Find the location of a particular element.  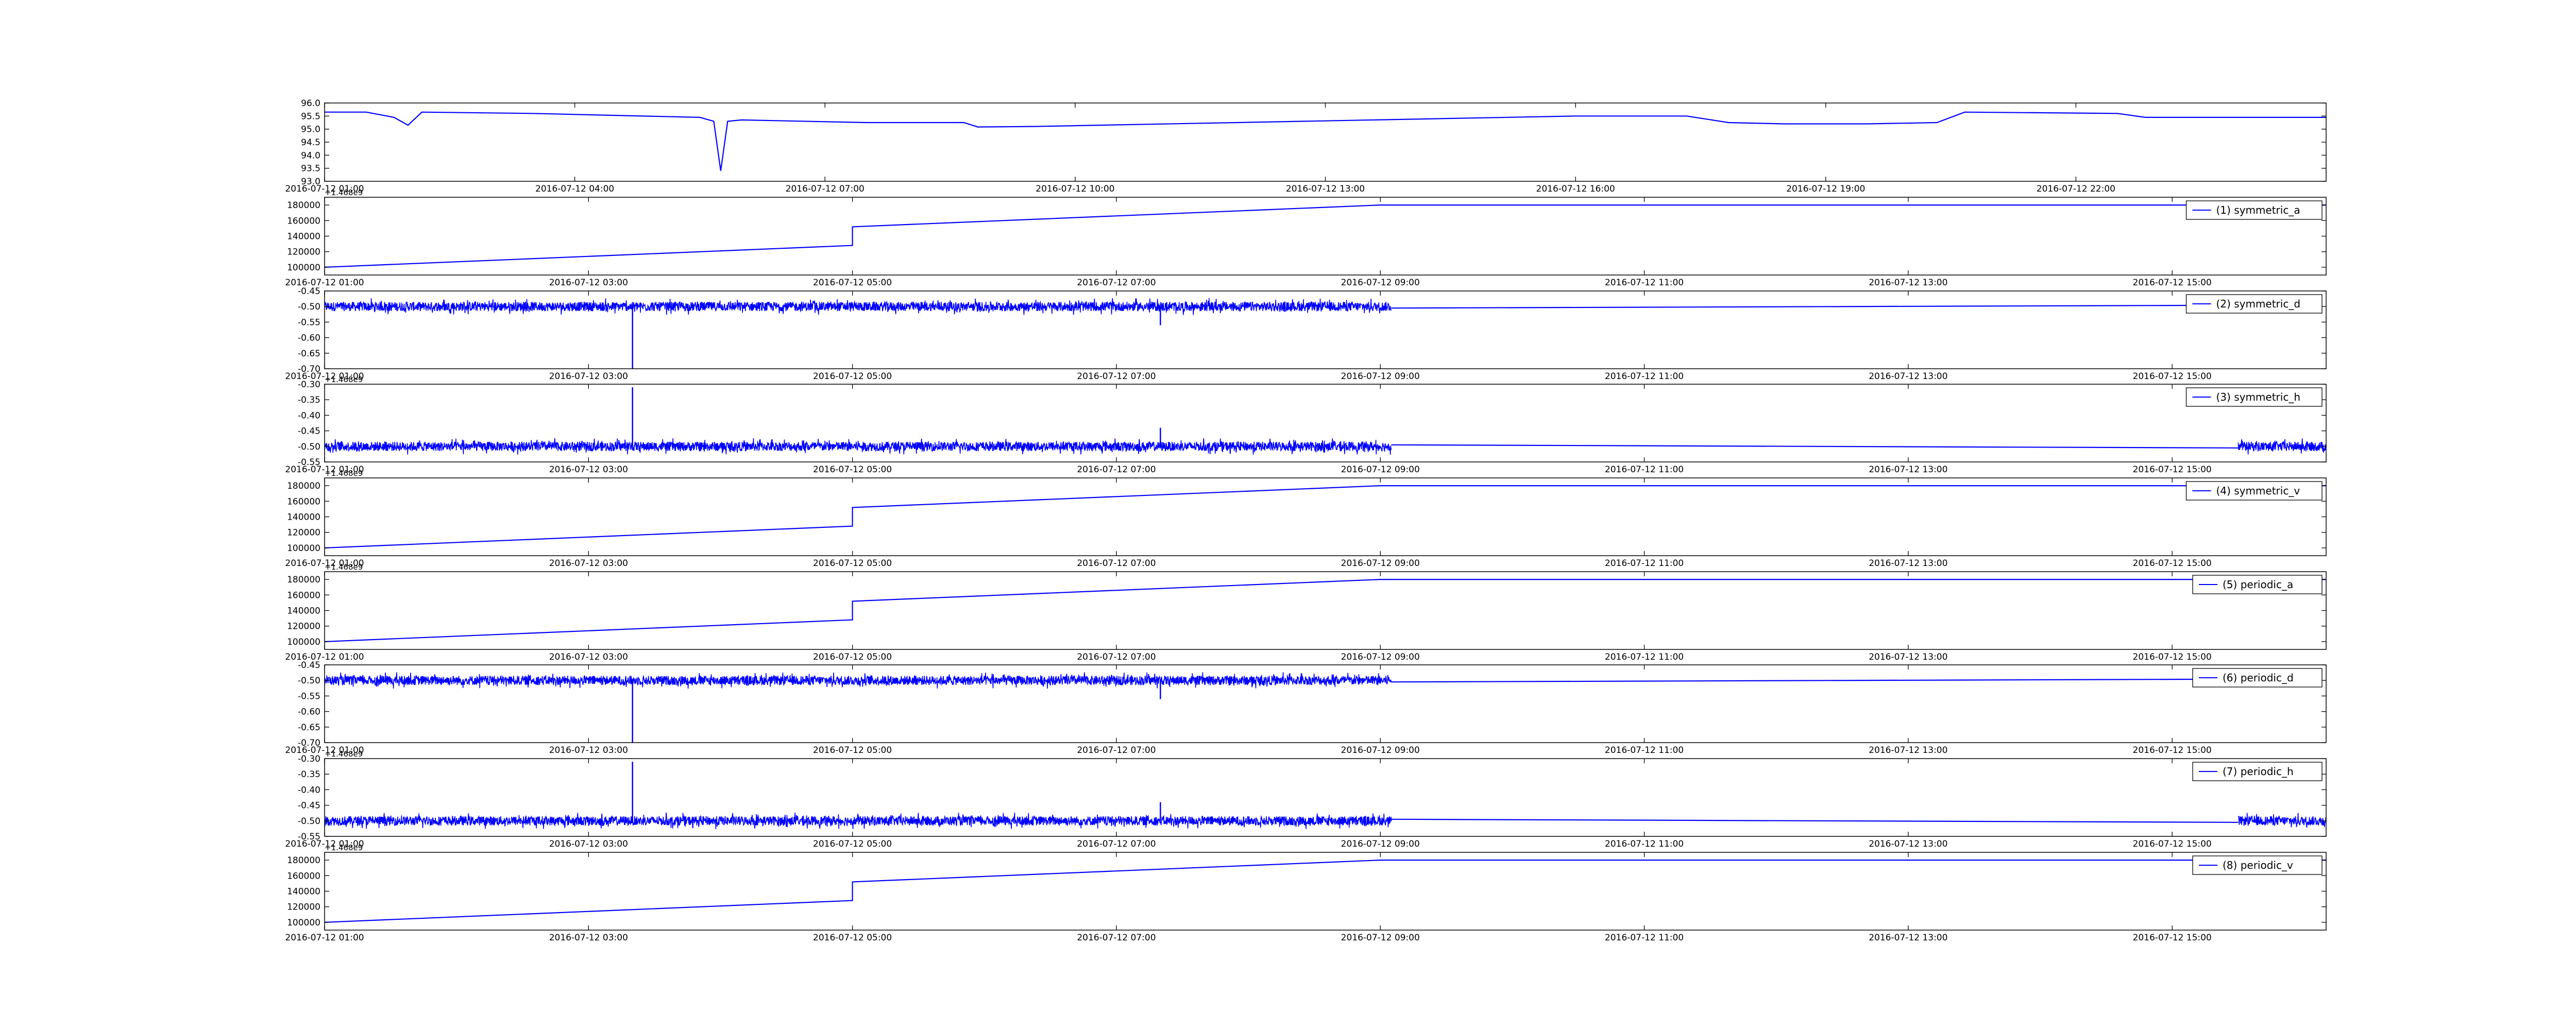

y-tick-label: 95.0 is located at coordinates (310, 130).